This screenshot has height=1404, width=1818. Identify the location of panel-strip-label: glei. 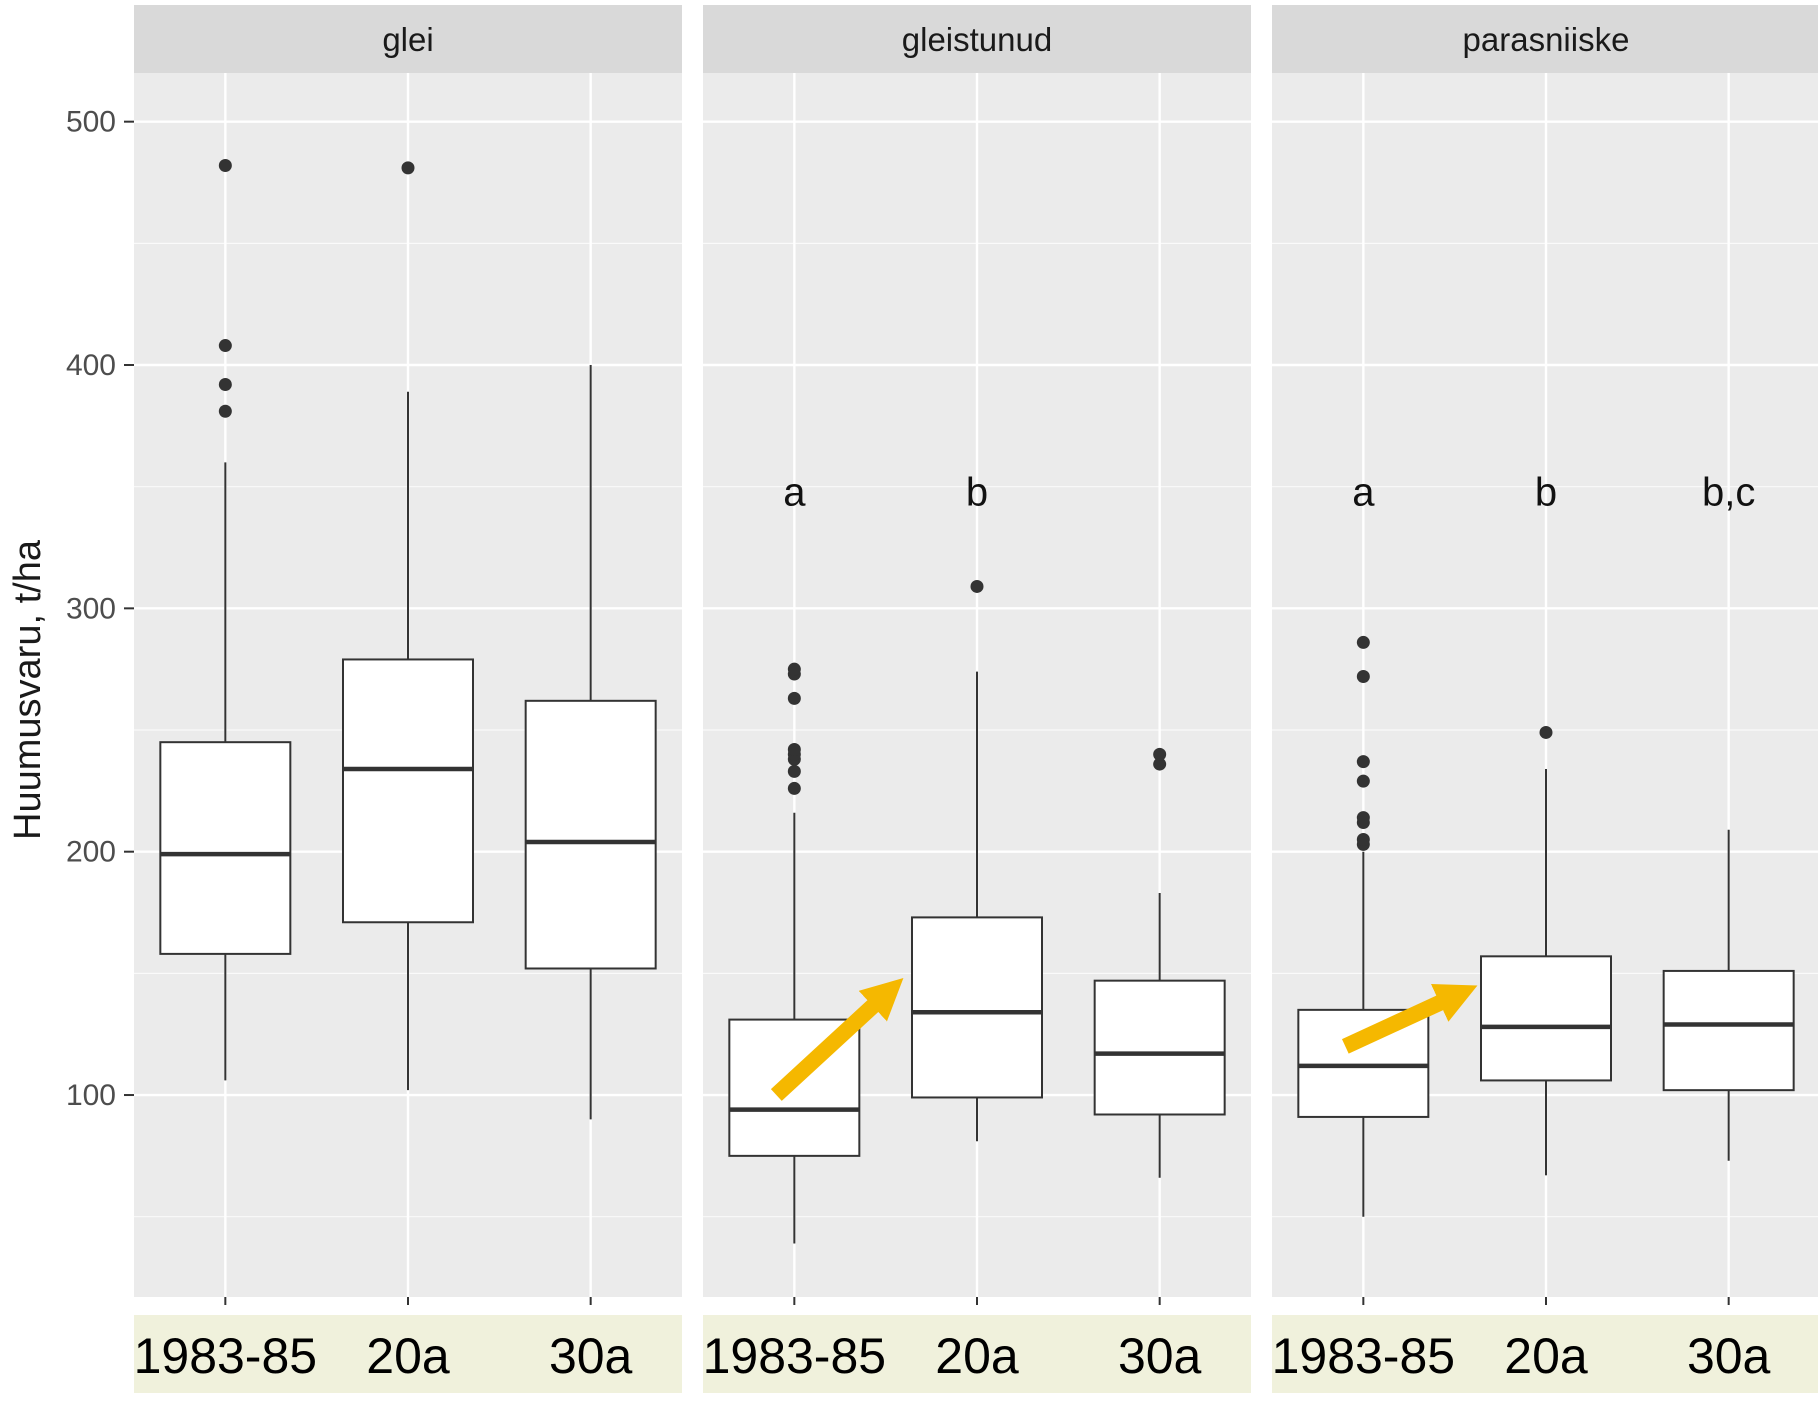
(407, 39).